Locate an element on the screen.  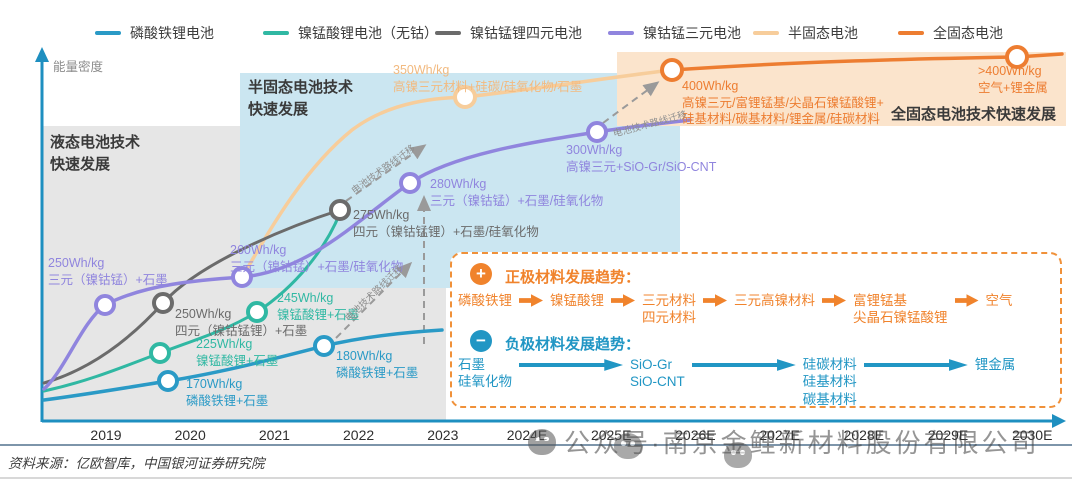
legend-item-2: 镍钴锰锂四元电池 is located at coordinates (508, 33).